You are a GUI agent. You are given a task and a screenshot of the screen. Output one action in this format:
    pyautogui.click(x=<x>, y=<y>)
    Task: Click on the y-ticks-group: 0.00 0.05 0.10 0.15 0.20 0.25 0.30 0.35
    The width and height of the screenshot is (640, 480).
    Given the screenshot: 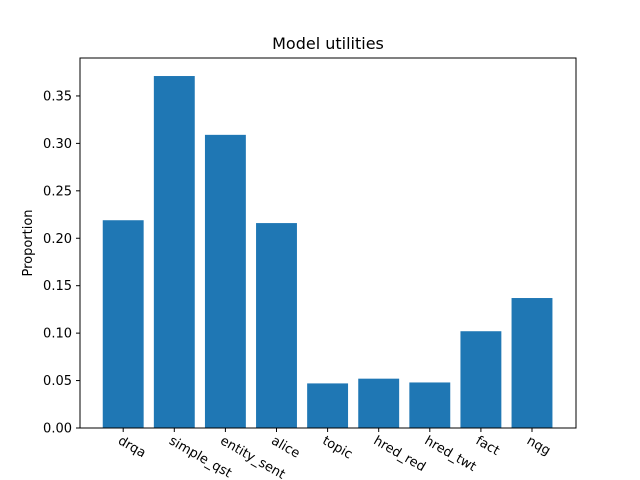 What is the action you would take?
    pyautogui.click(x=61, y=263)
    